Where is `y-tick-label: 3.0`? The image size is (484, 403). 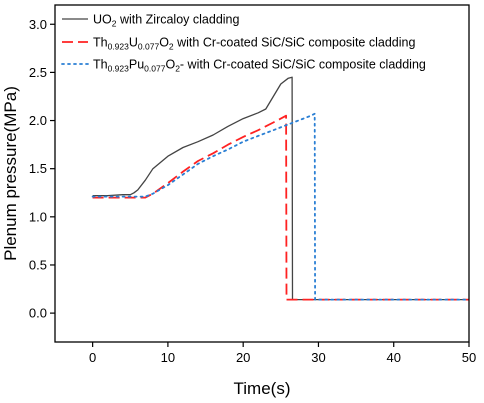 y-tick-label: 3.0 is located at coordinates (38, 24).